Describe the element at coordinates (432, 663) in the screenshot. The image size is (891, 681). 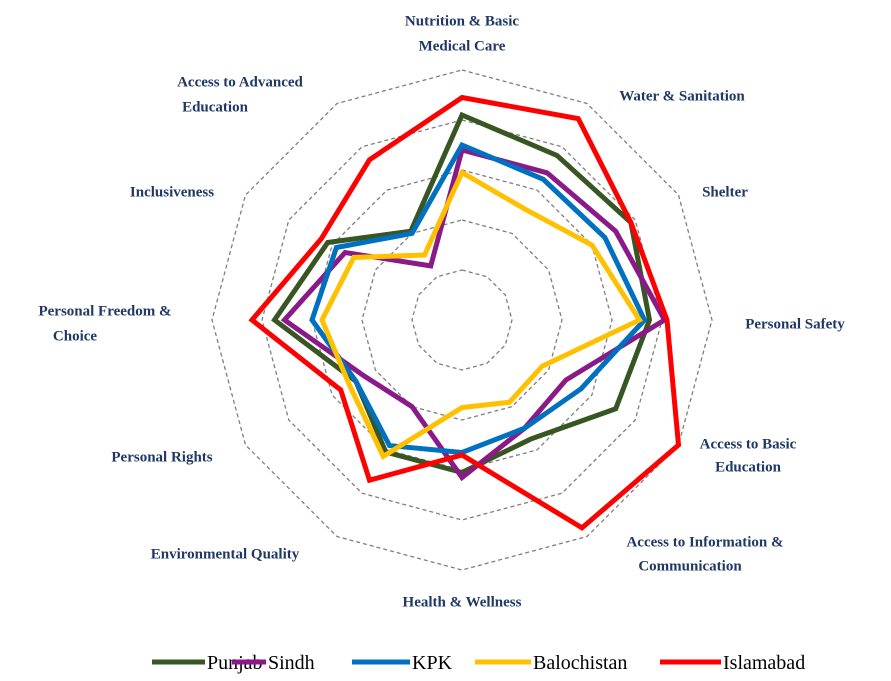
I see `legend-label: KPK` at that location.